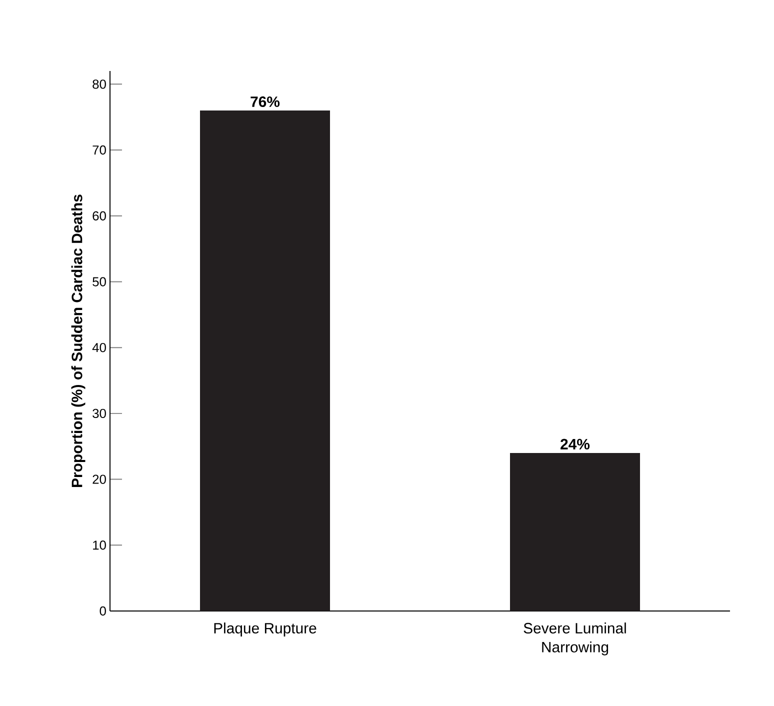 This screenshot has width=774, height=706. I want to click on y-tick-label: 0, so click(103, 611).